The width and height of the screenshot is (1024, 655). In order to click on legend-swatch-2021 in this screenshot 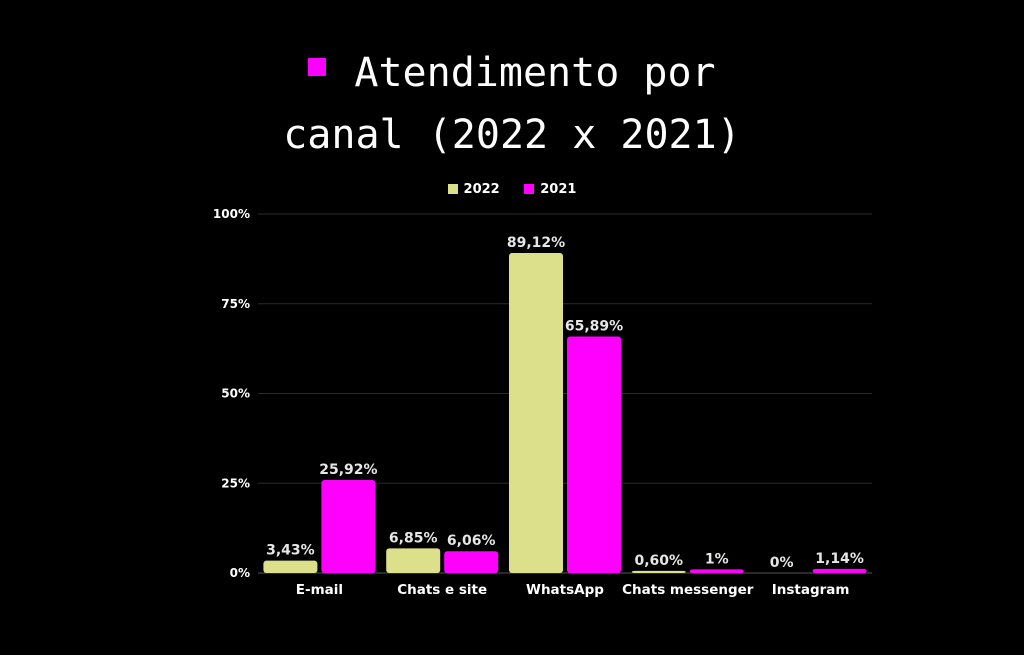, I will do `click(529, 189)`.